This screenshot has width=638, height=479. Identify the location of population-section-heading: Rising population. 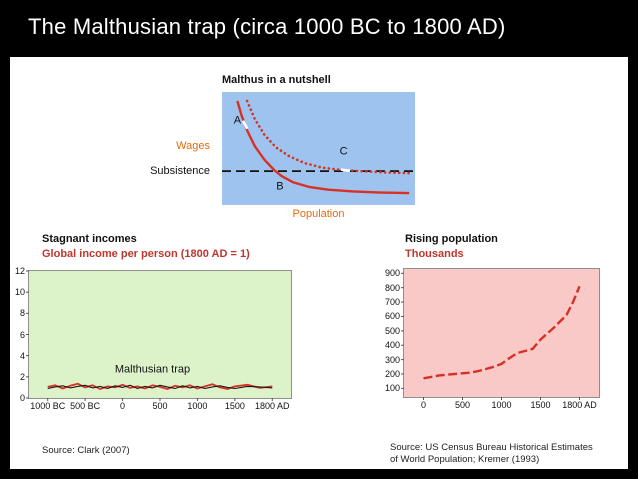
(451, 239).